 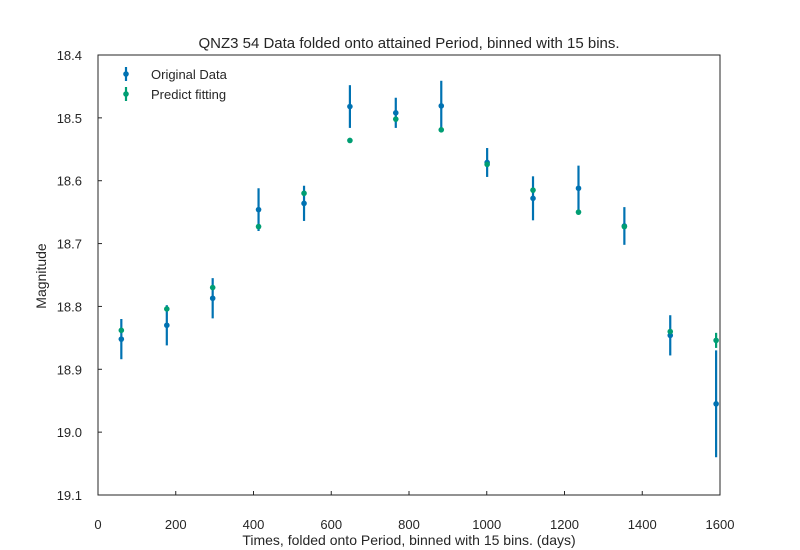 I want to click on x-tick-label: 600, so click(x=331, y=524).